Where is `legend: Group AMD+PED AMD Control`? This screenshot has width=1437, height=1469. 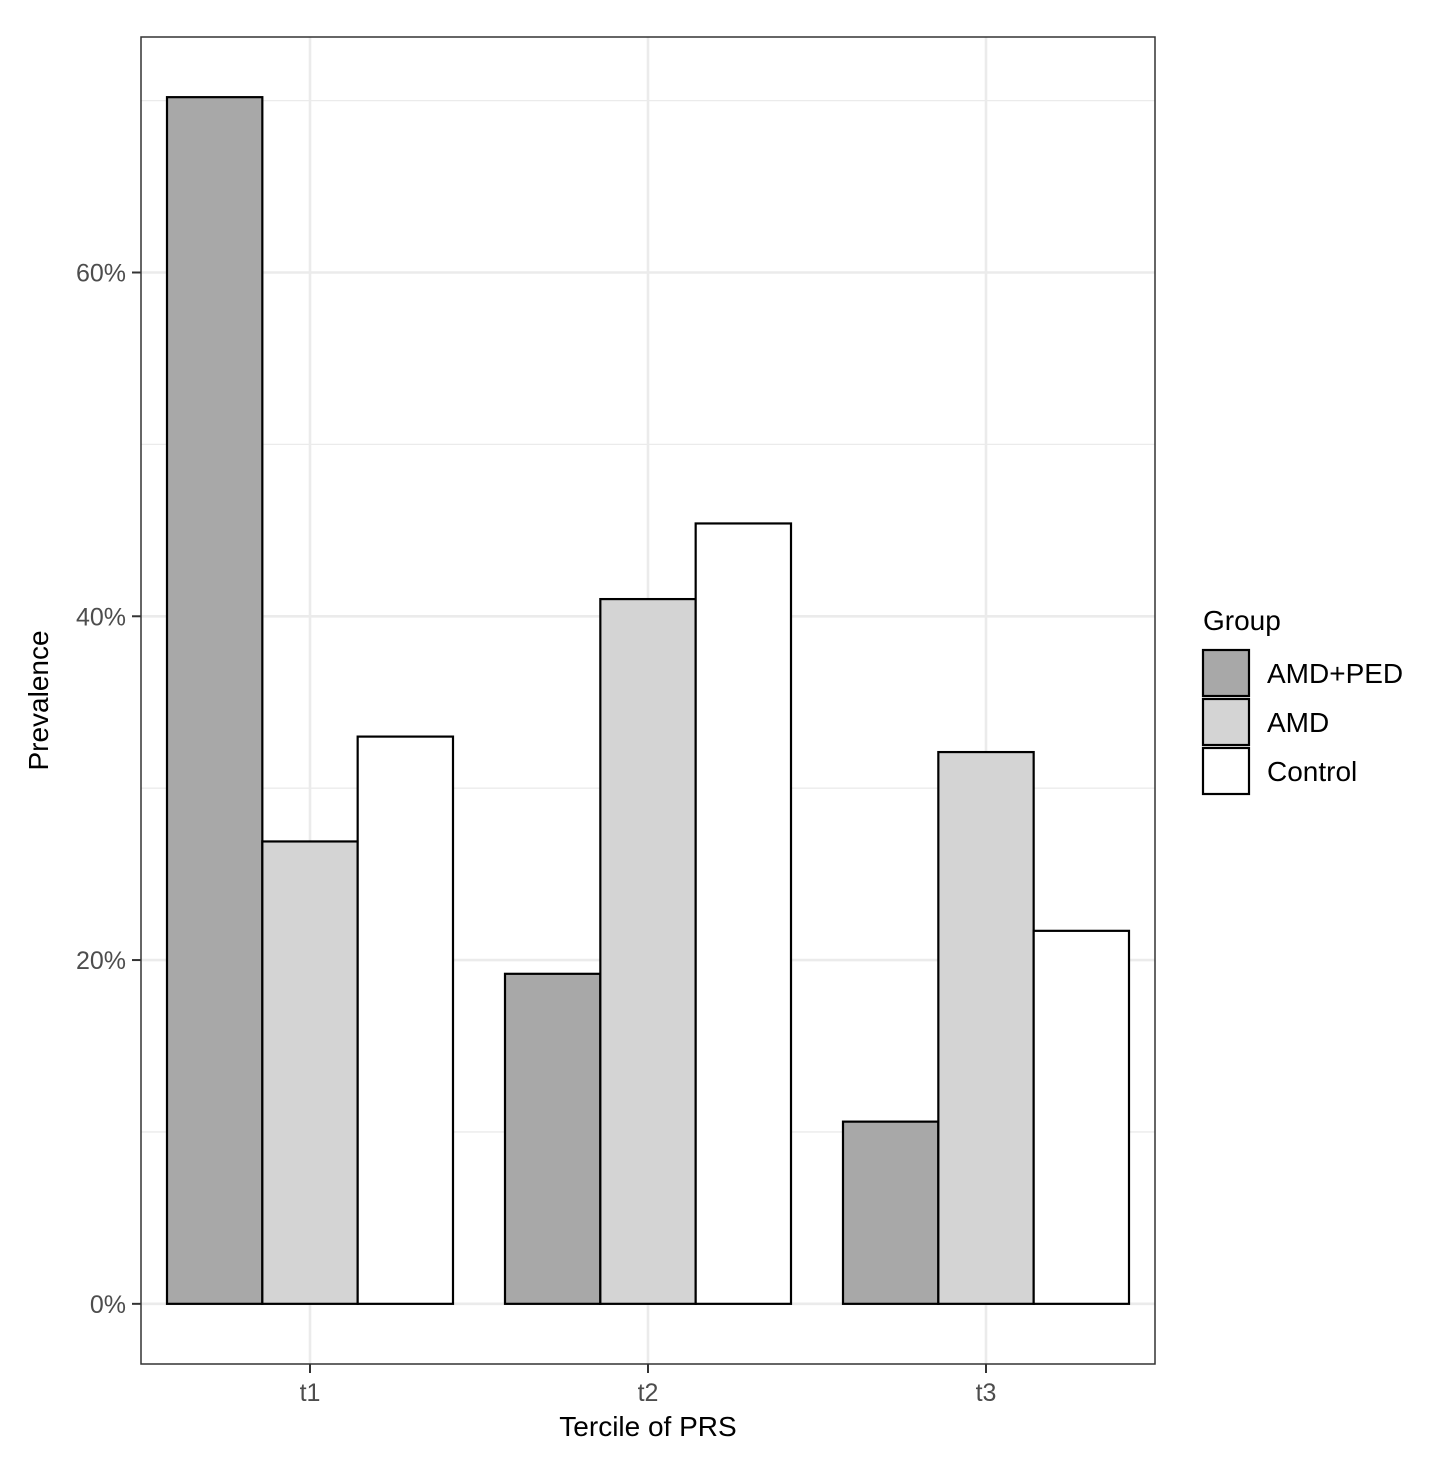
legend: Group AMD+PED AMD Control is located at coordinates (1302, 700).